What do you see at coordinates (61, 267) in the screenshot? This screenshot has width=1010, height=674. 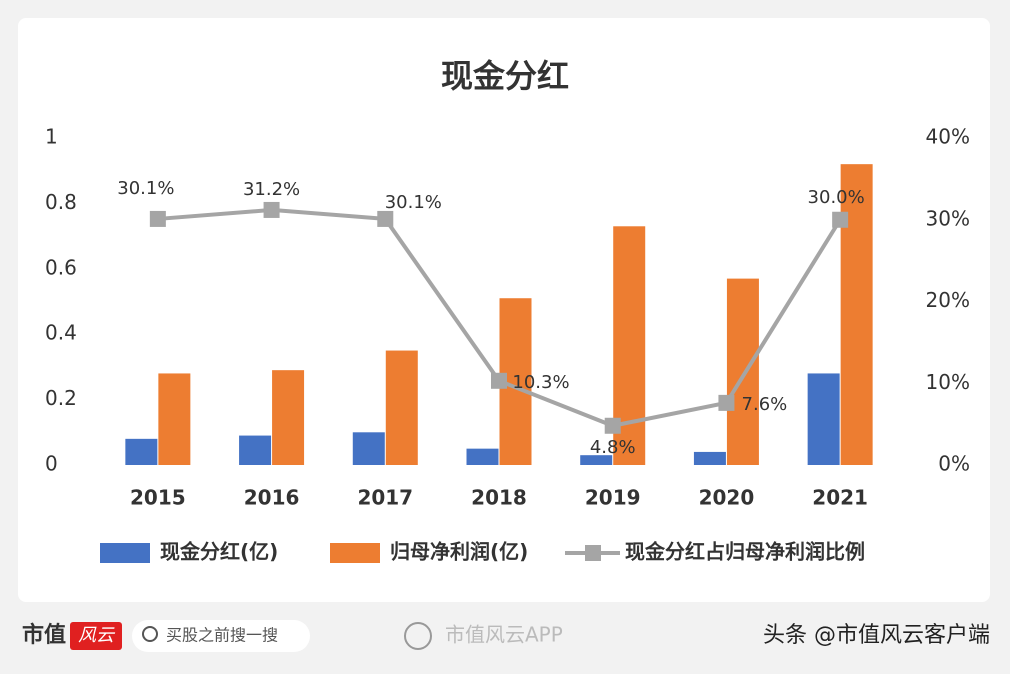 I see `y-tick-label: 0.6` at bounding box center [61, 267].